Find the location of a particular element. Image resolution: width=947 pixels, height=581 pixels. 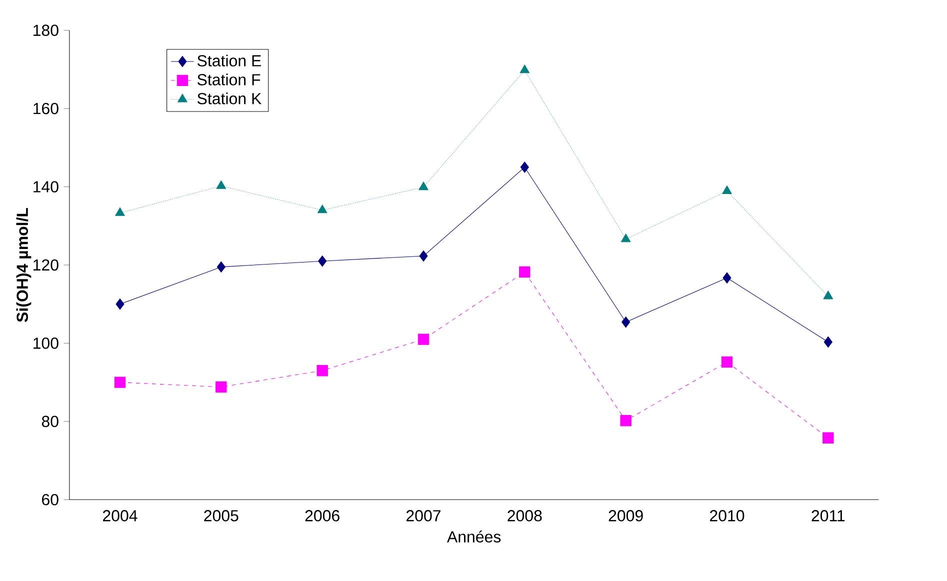

legend-label: Station K is located at coordinates (229, 98).